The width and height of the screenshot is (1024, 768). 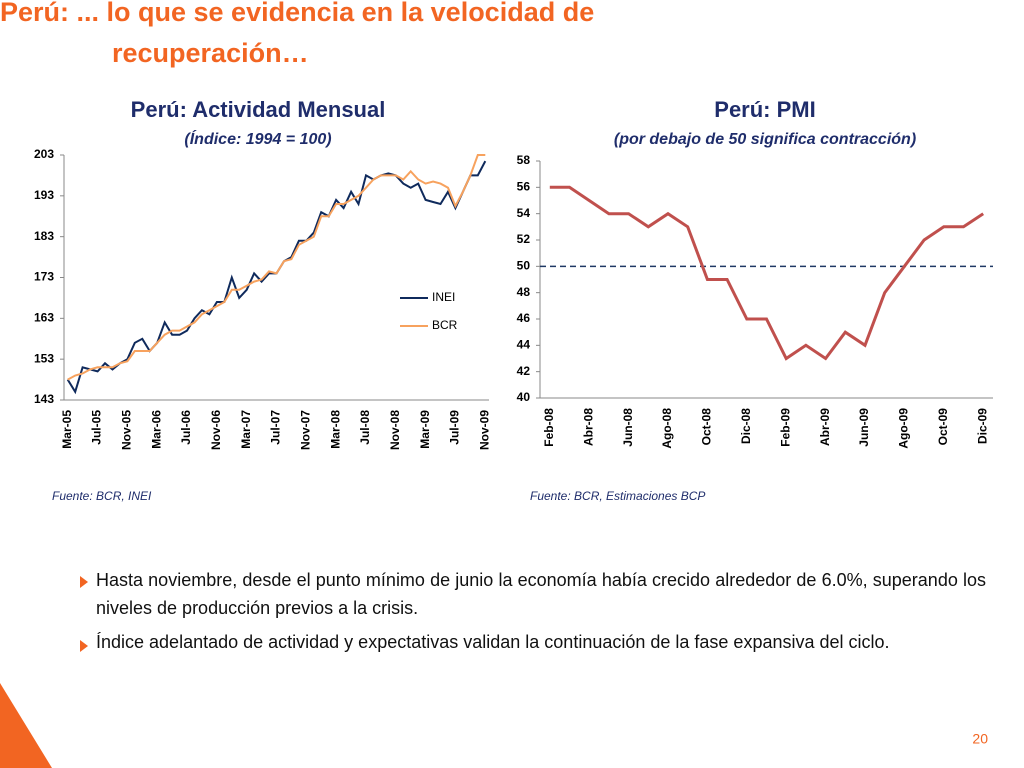 I want to click on y-tick-label: 50, so click(x=524, y=266).